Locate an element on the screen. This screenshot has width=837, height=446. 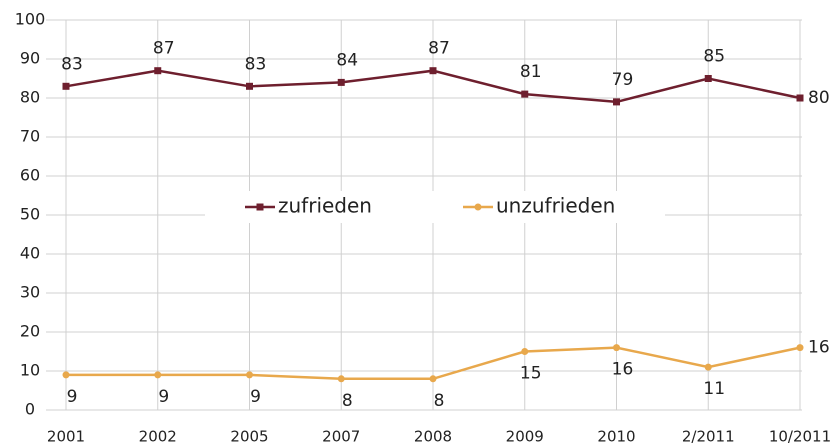
y-tick-label: 70 is located at coordinates (30, 136).